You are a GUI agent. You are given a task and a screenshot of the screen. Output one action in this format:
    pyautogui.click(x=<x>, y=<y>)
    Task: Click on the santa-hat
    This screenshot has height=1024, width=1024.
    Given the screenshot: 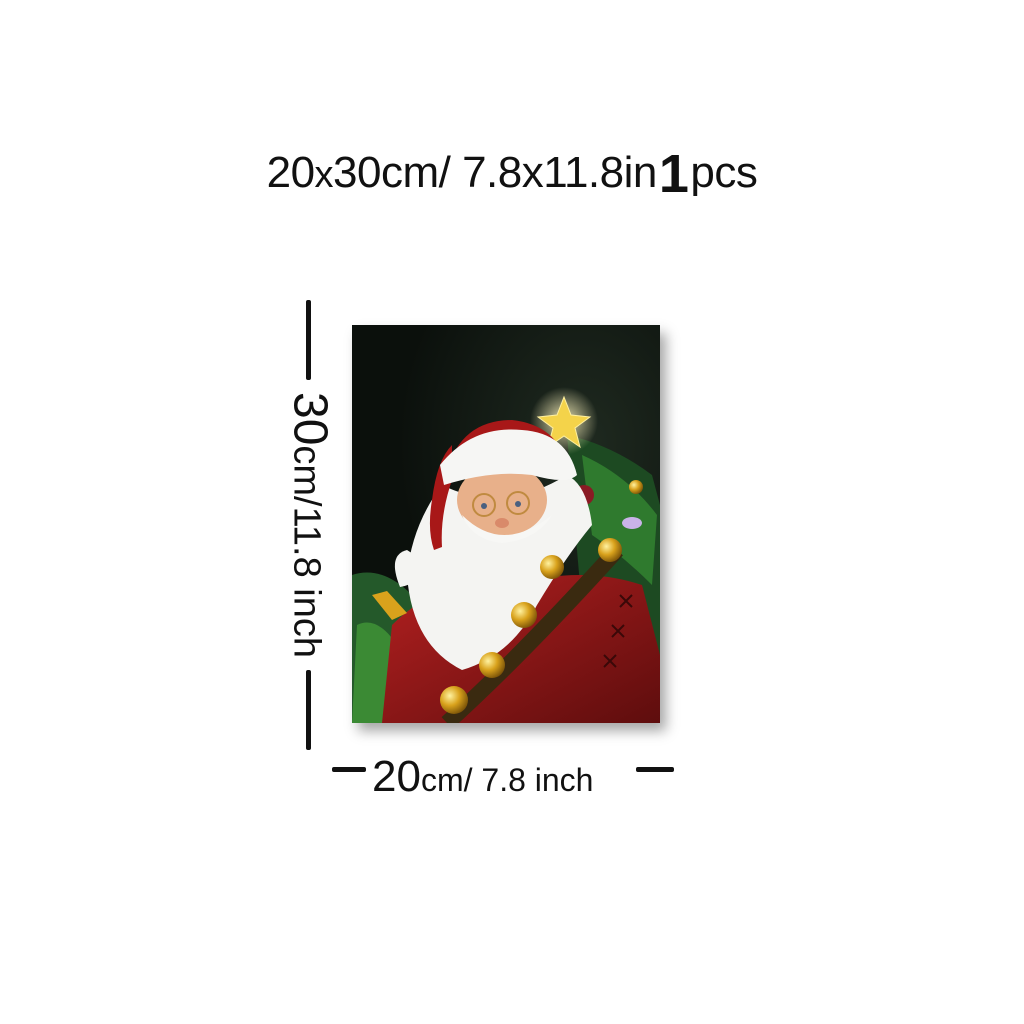 What is the action you would take?
    pyautogui.click(x=503, y=485)
    